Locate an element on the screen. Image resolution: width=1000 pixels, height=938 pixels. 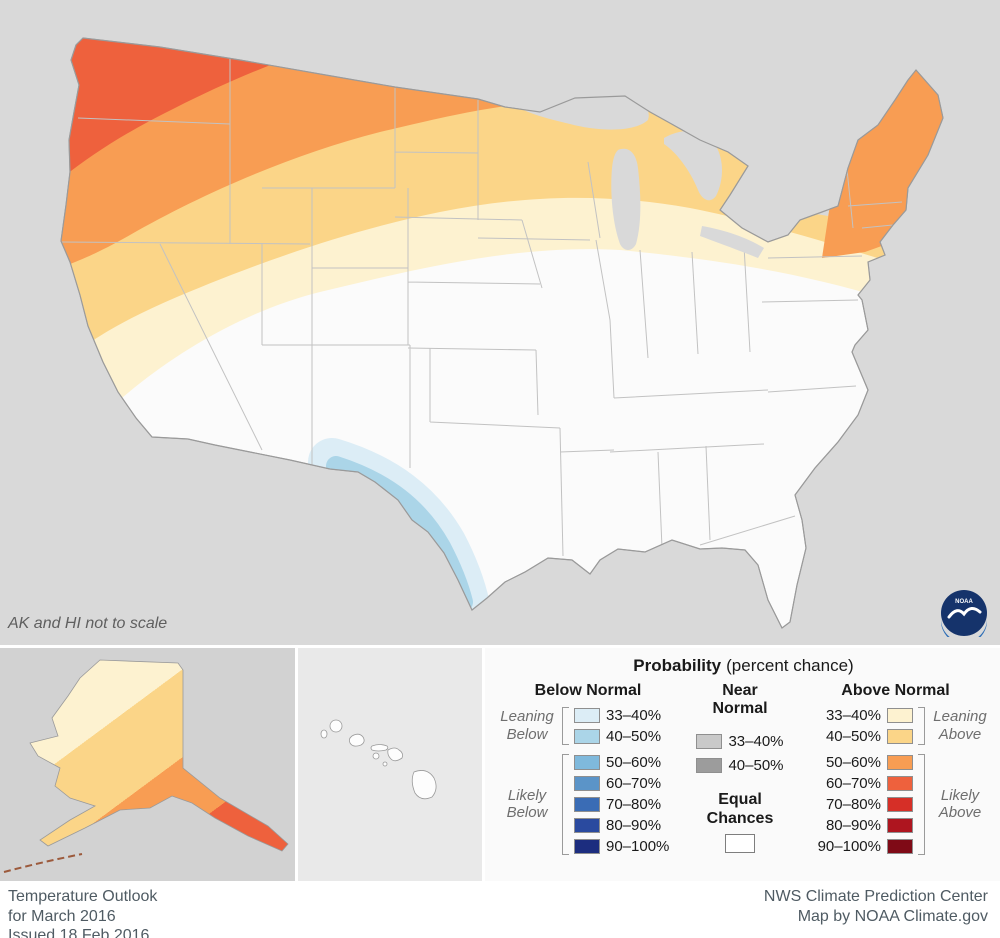
alaska-landmass is located at coordinates (159, 755).